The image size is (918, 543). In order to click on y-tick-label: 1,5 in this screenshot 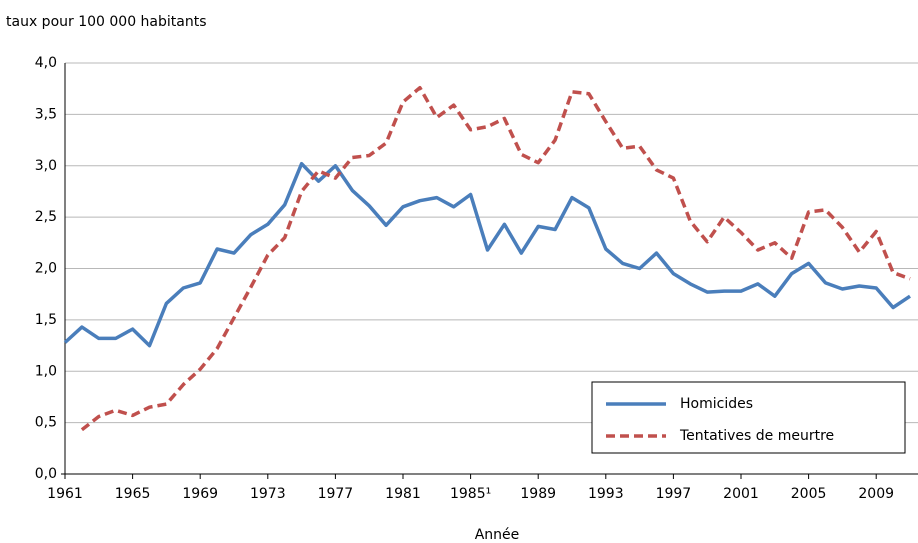, I will do `click(46, 320)`.